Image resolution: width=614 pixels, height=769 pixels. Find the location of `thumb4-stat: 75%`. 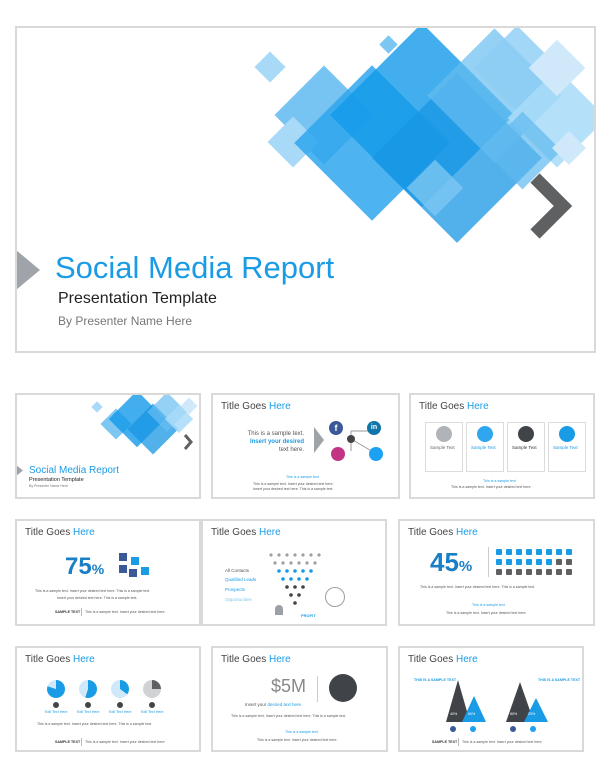

thumb4-stat: 75% is located at coordinates (85, 566).